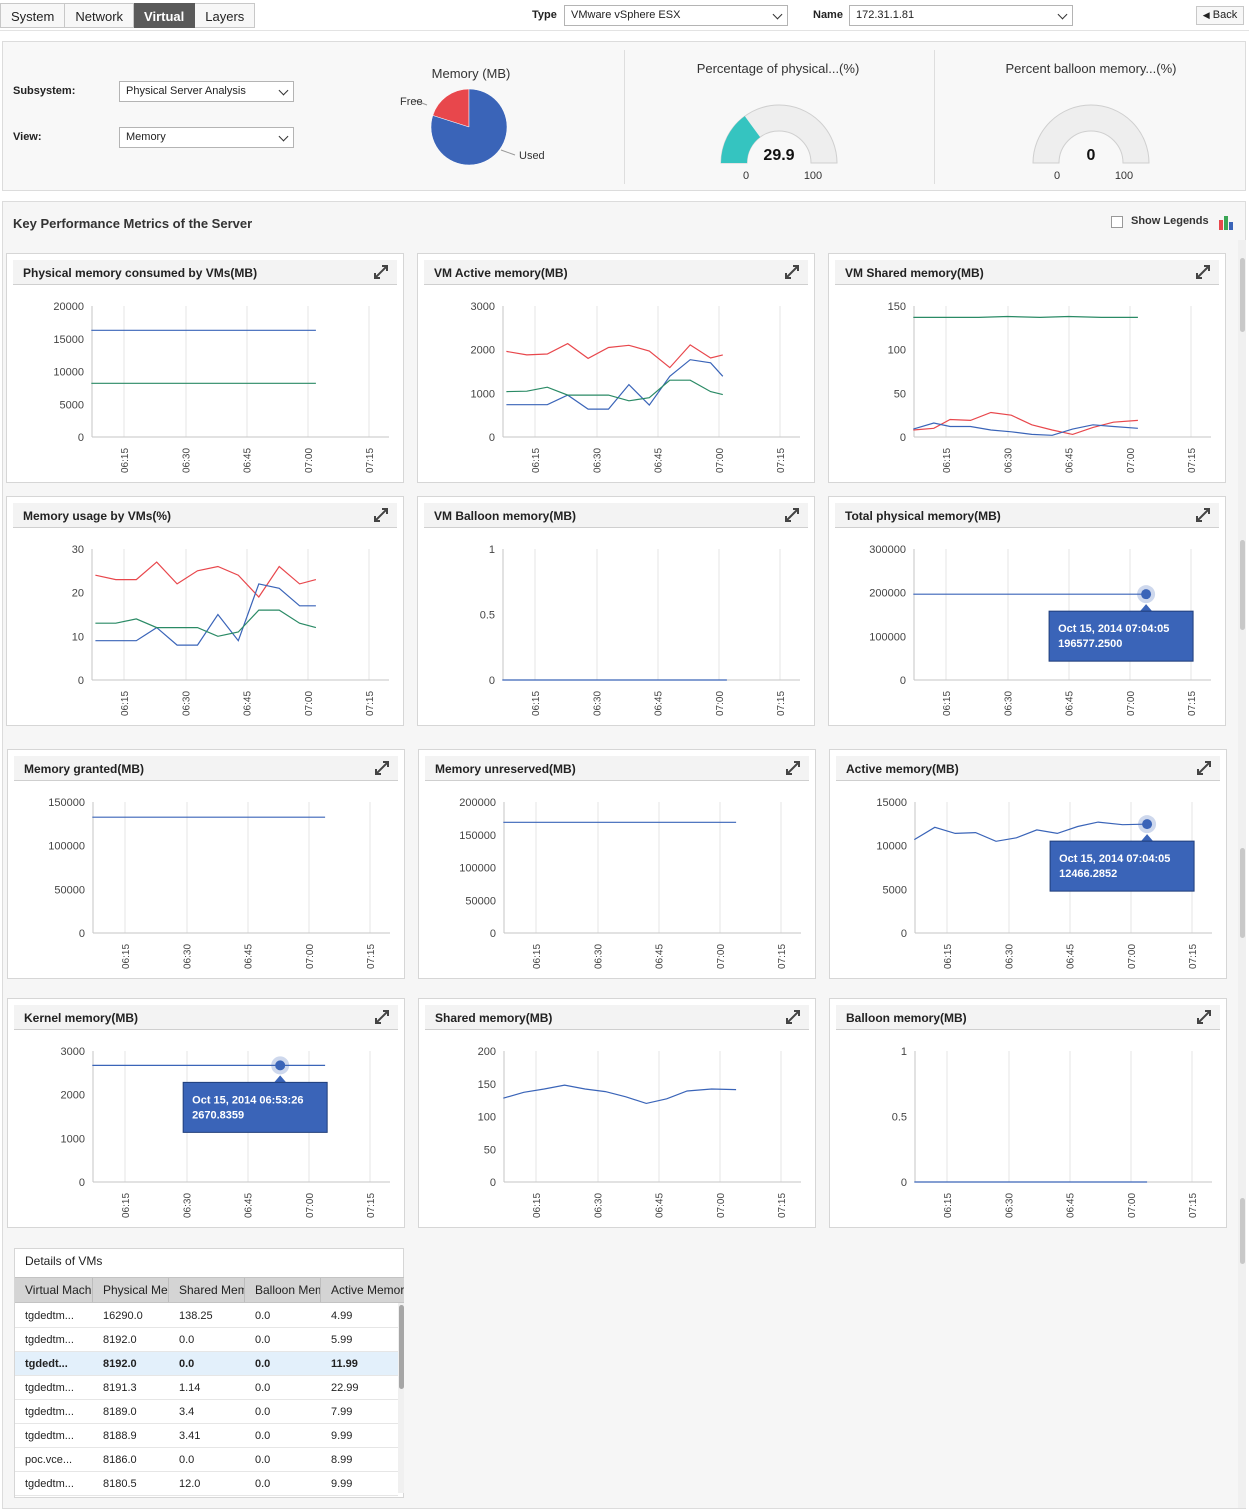 The height and width of the screenshot is (1512, 1249). I want to click on tab-network: Network, so click(100, 15).